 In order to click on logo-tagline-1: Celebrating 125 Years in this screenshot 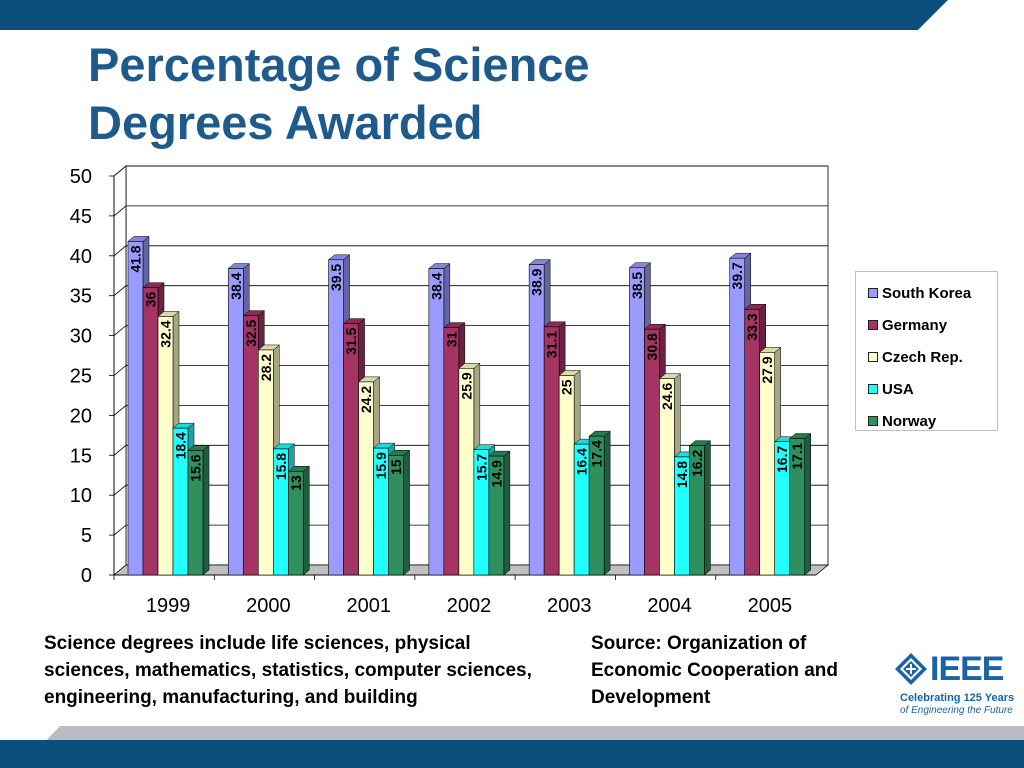, I will do `click(957, 698)`.